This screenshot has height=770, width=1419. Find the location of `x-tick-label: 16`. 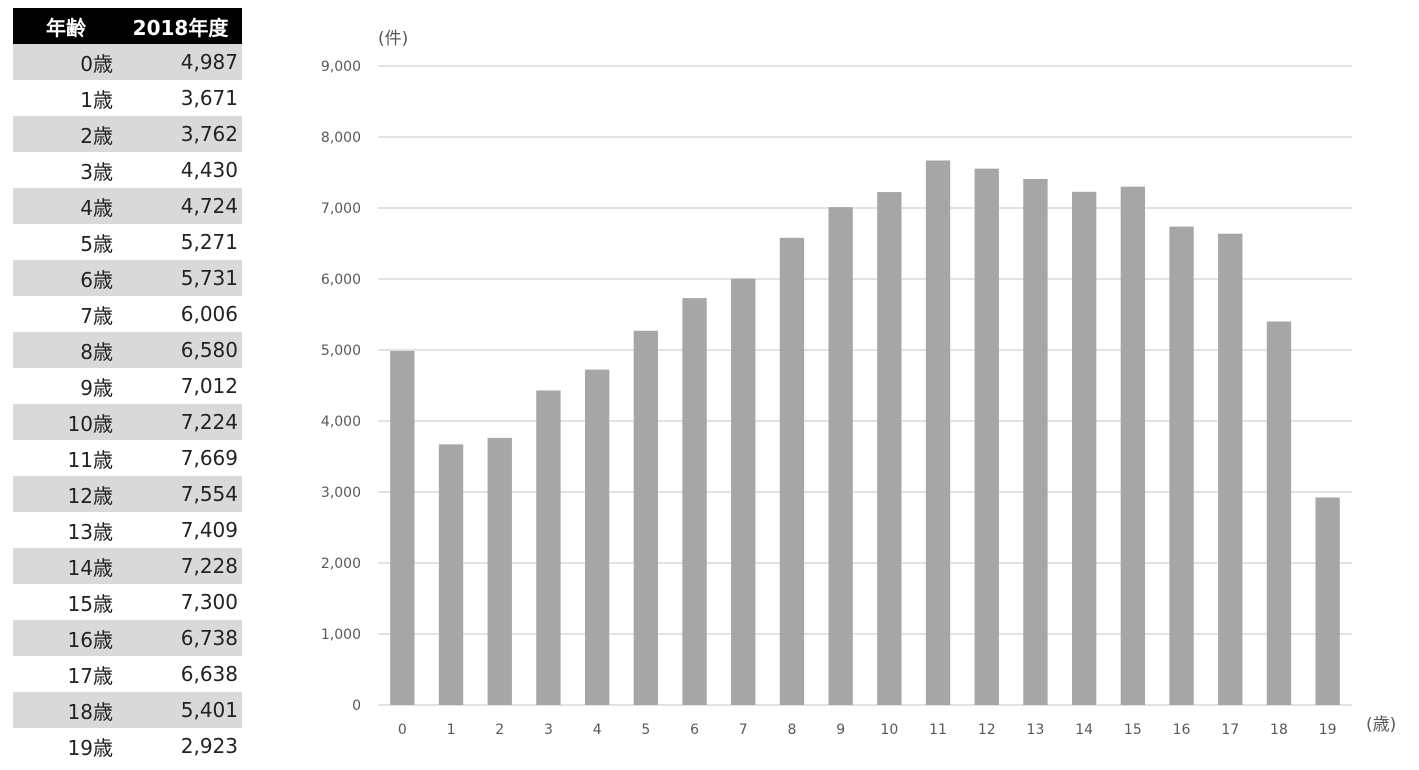

x-tick-label: 16 is located at coordinates (1182, 730).